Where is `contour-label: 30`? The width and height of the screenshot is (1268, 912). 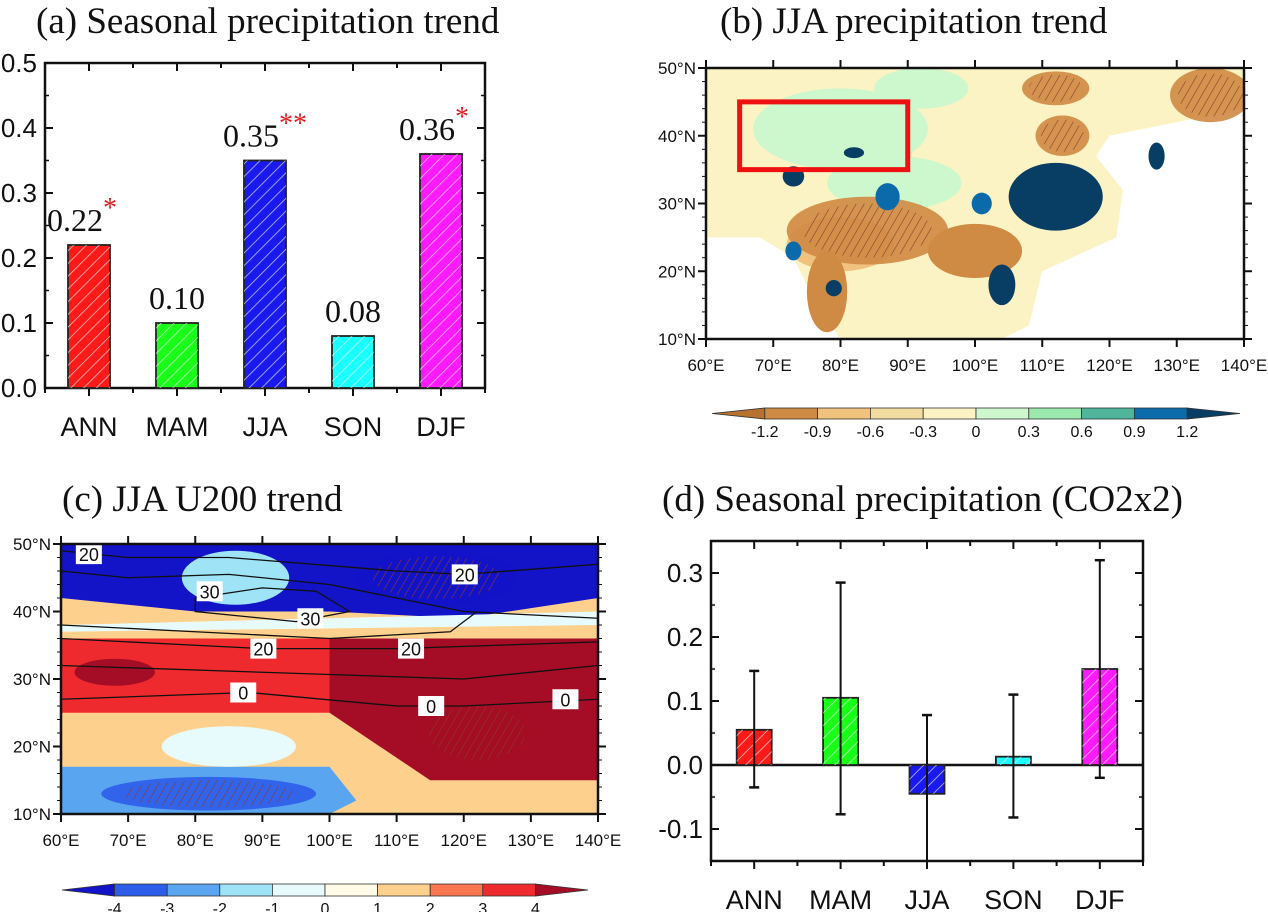 contour-label: 30 is located at coordinates (310, 619).